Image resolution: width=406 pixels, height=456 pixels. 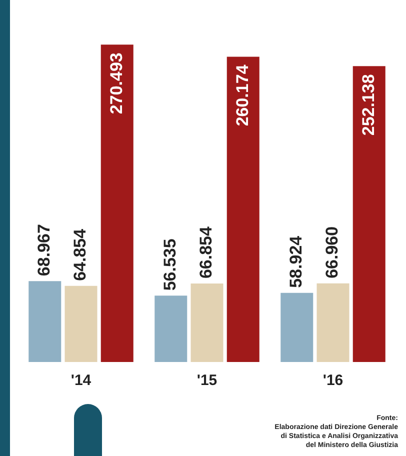 What do you see at coordinates (207, 381) in the screenshot?
I see `x-tick-label: '15` at bounding box center [207, 381].